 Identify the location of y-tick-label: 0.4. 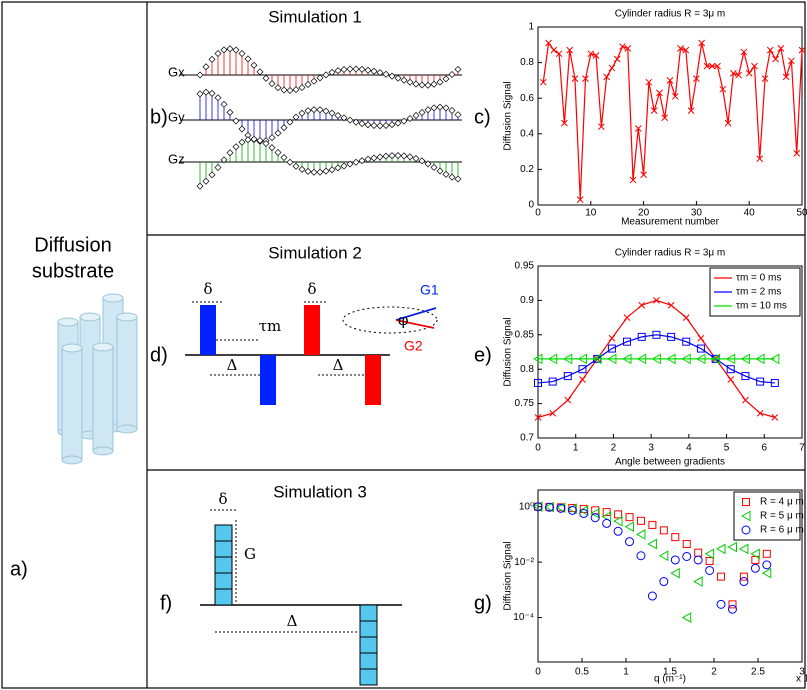
(527, 133).